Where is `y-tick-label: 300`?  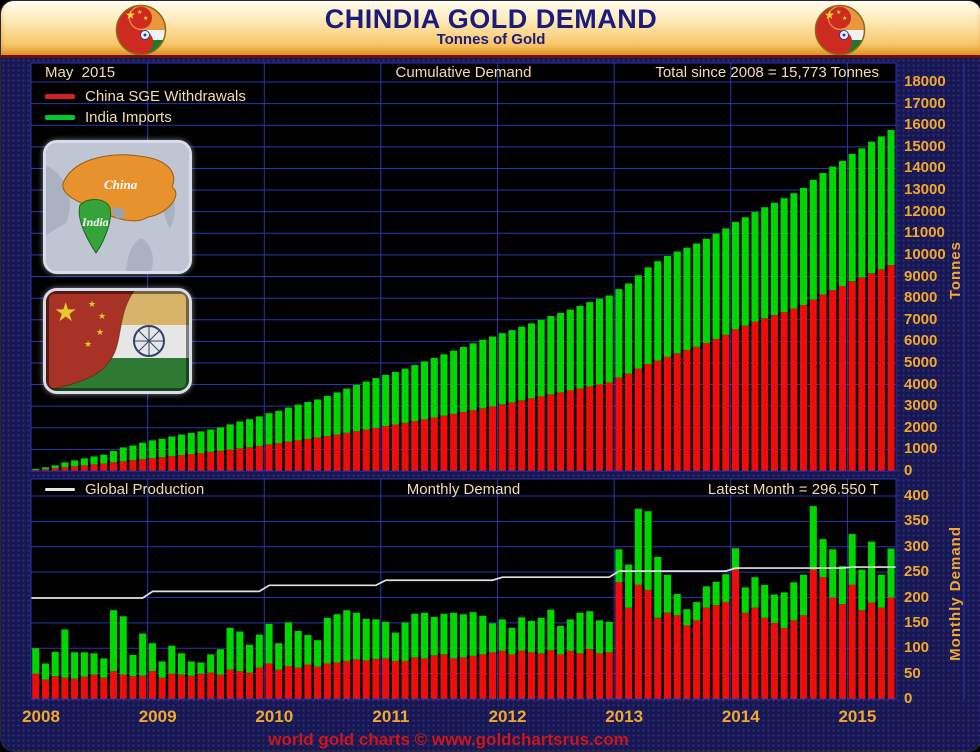 y-tick-label: 300 is located at coordinates (917, 546).